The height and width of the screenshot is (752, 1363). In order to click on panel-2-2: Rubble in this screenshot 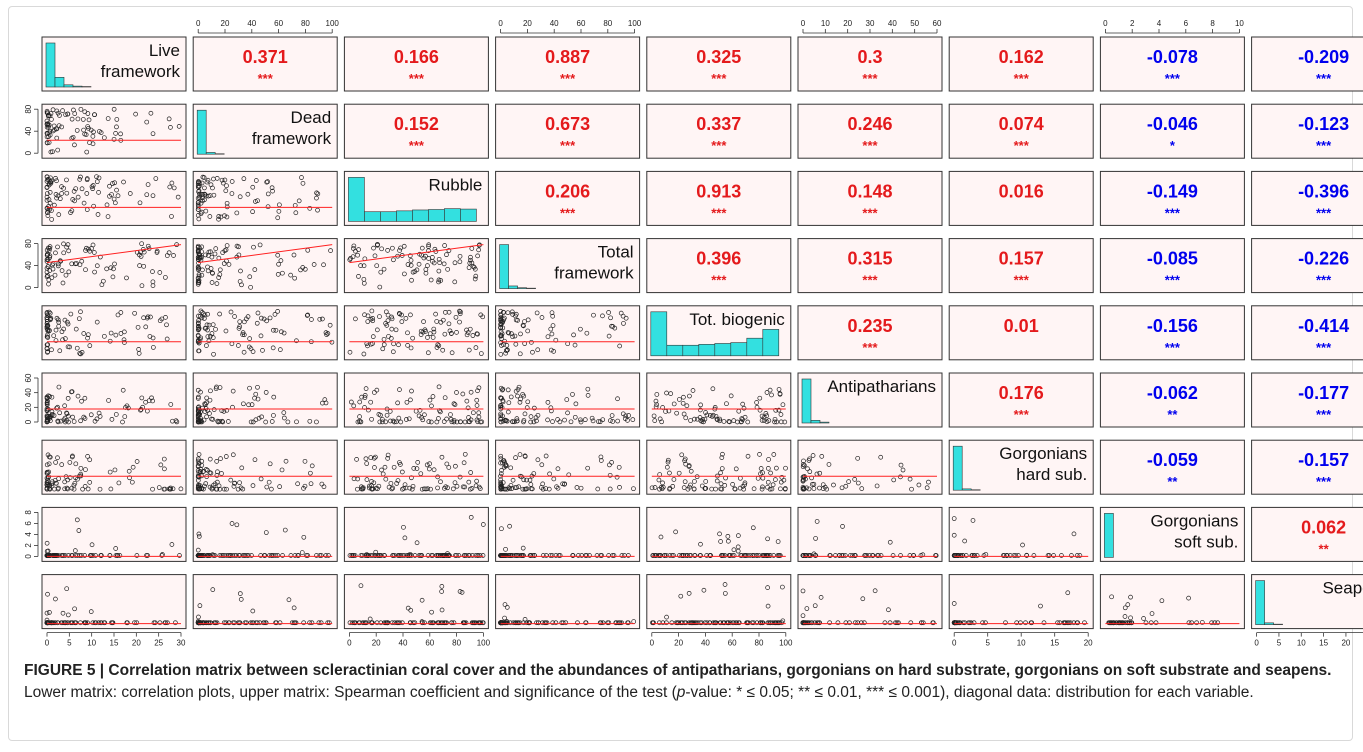, I will do `click(416, 198)`.